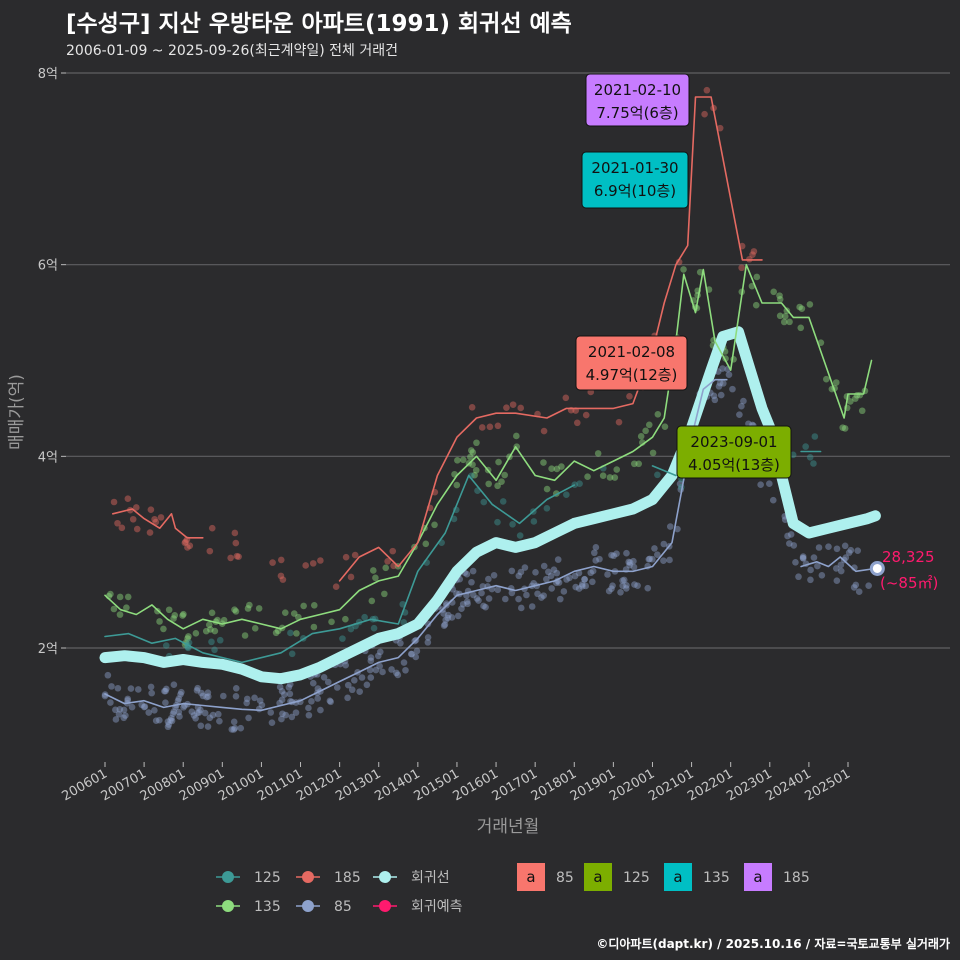  Describe the element at coordinates (565, 878) in the screenshot. I see `legend-box-label: 85` at that location.